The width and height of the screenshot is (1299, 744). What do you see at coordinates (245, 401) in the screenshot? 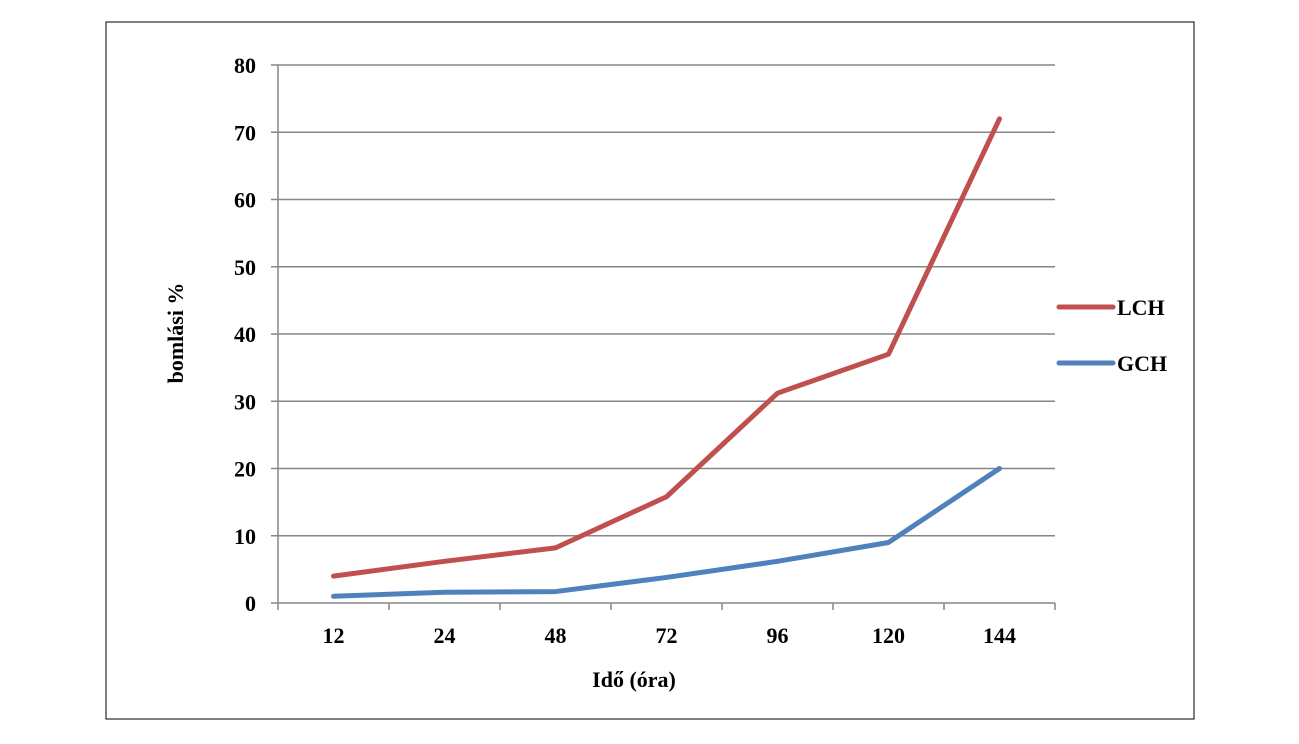
I see `y-tick-label: 30` at bounding box center [245, 401].